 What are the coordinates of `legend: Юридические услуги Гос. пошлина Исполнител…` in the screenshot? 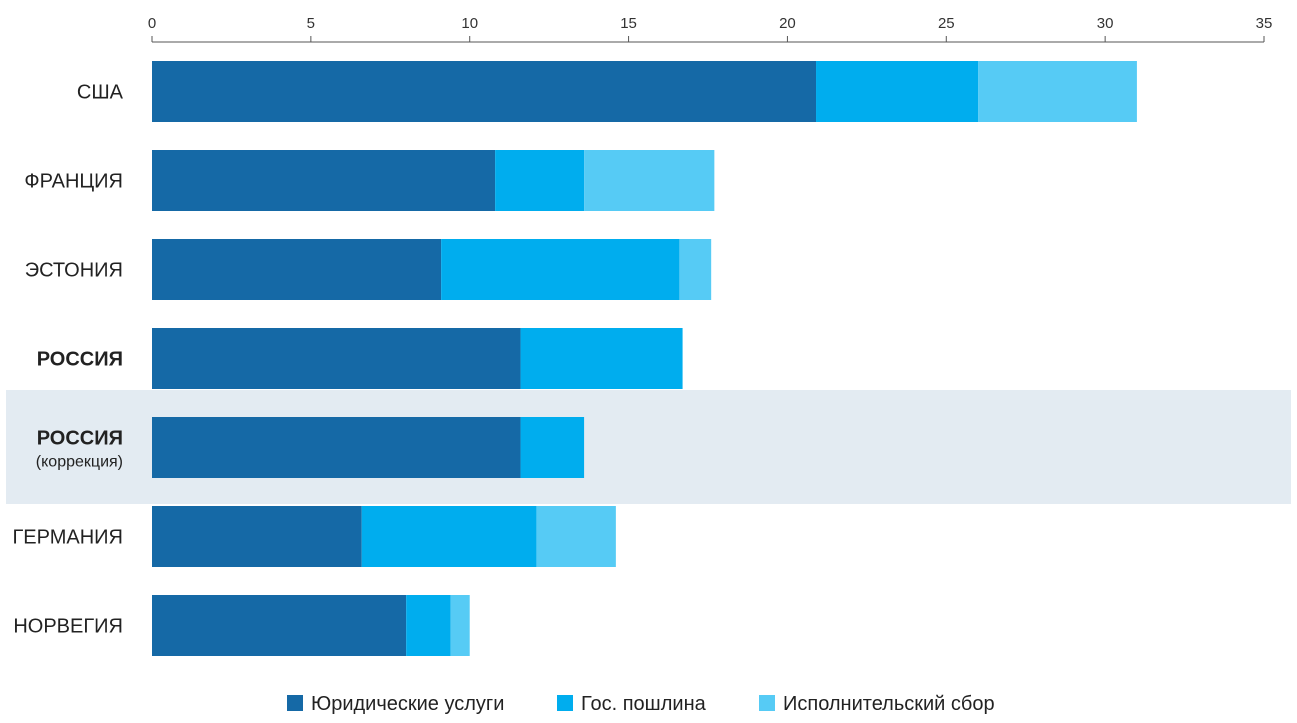 It's located at (641, 704).